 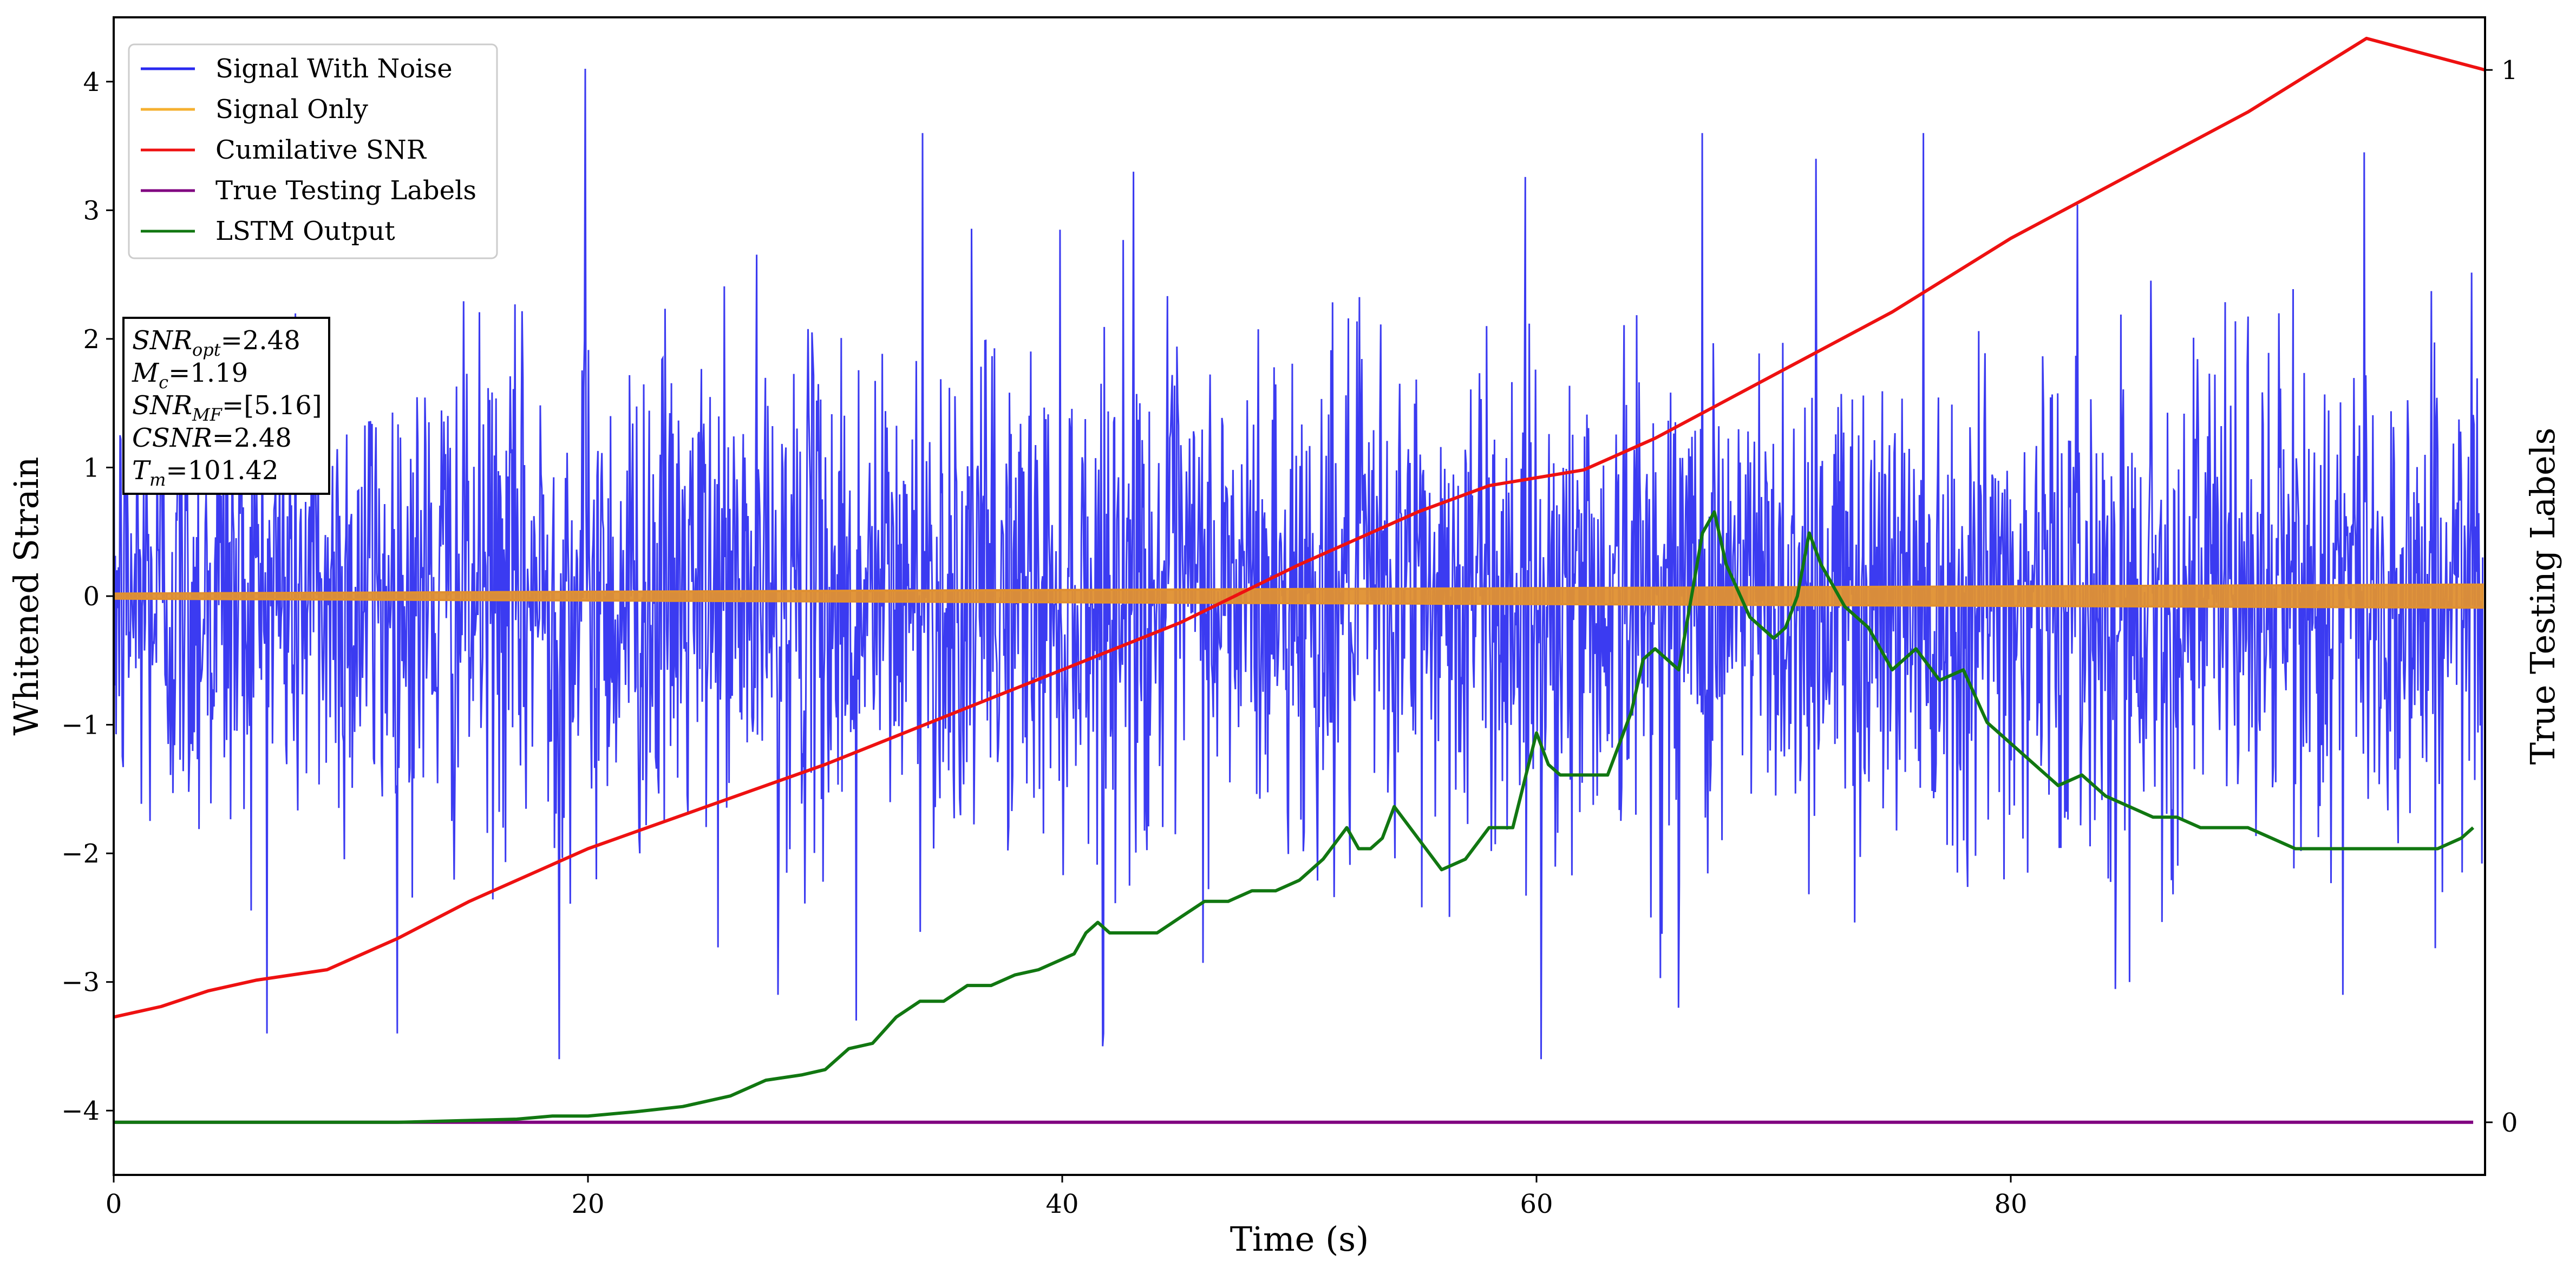 I want to click on info-line: SNRMF=[5.16], so click(x=227, y=407).